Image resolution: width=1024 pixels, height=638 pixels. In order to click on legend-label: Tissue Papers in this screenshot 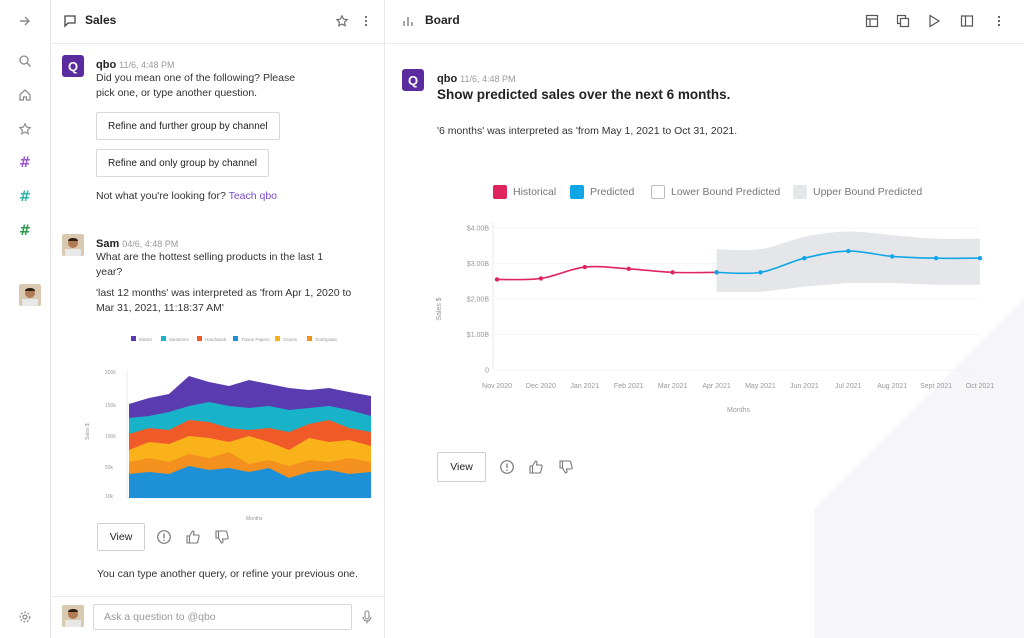, I will do `click(255, 339)`.